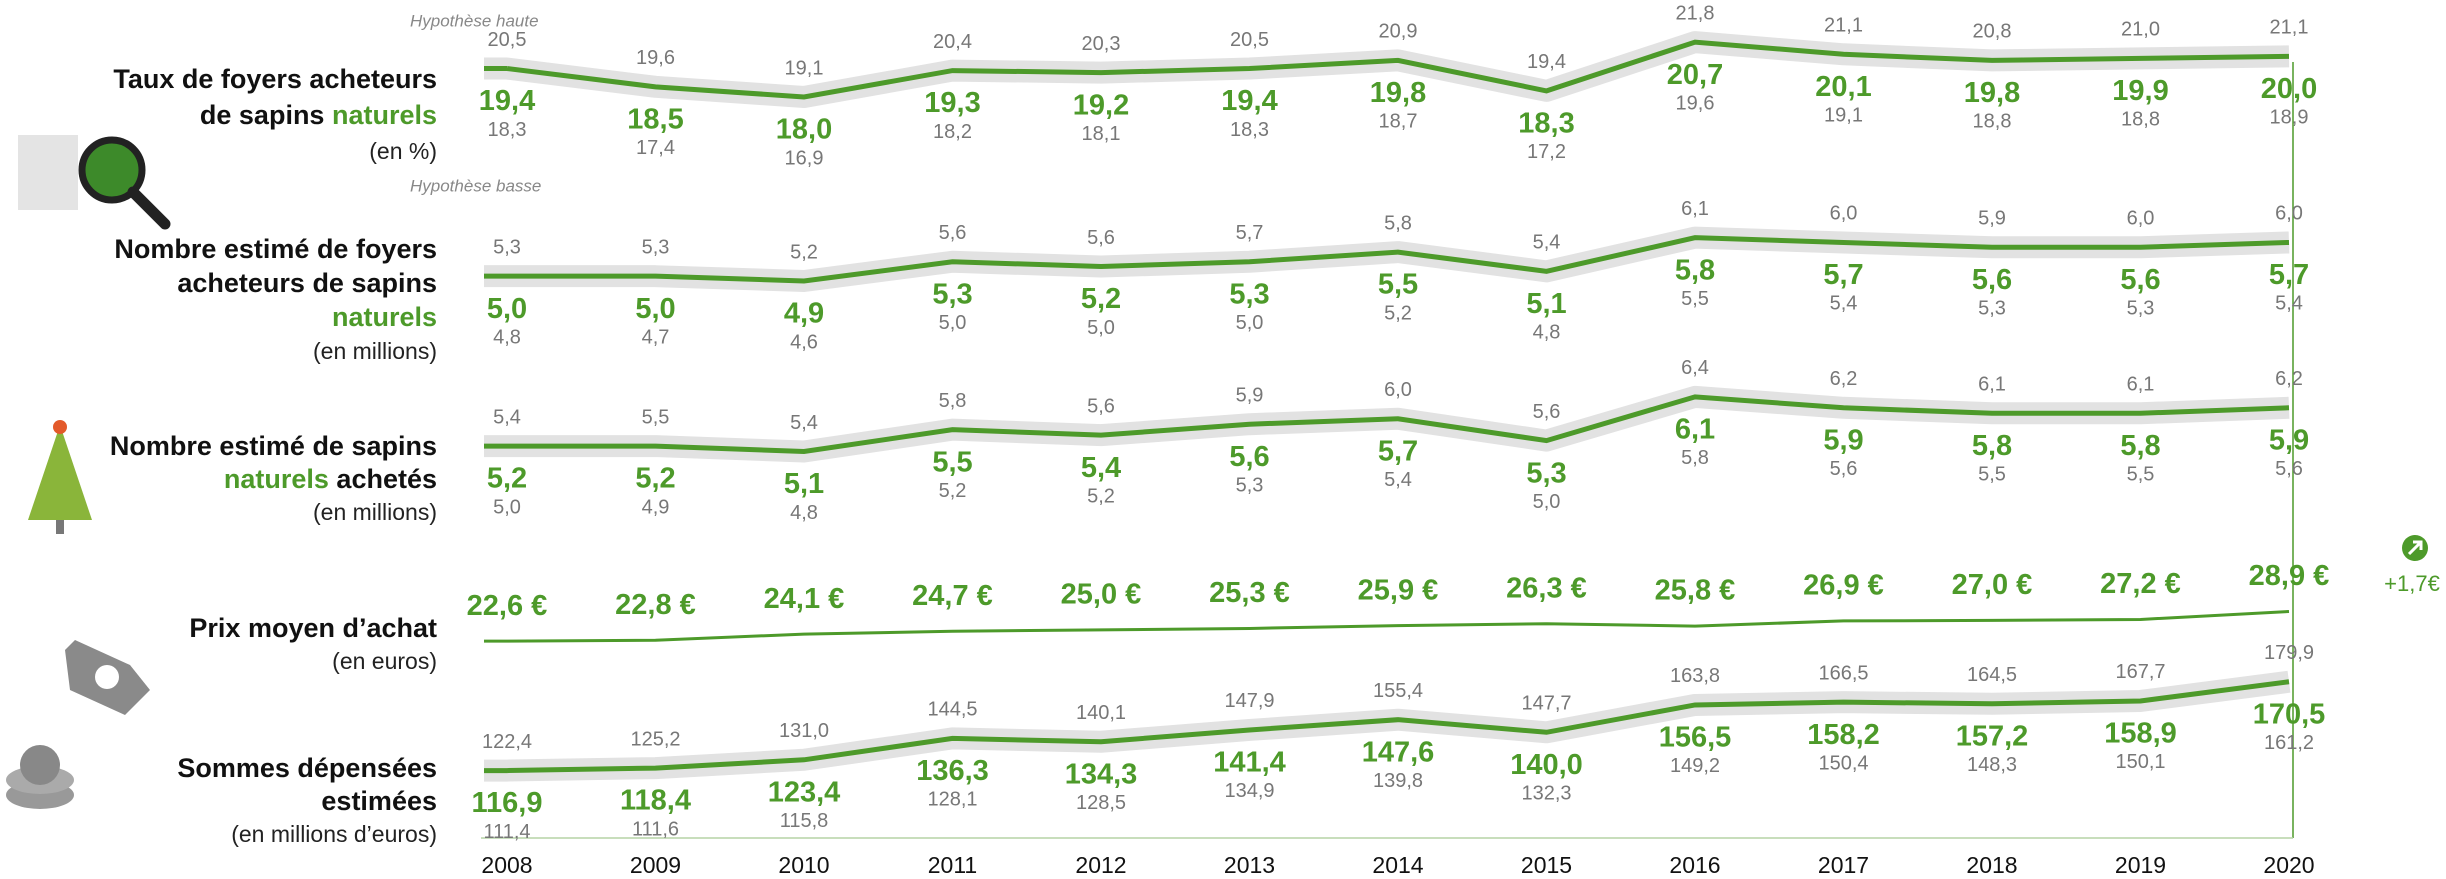 The width and height of the screenshot is (2446, 879). What do you see at coordinates (1843, 26) in the screenshot?
I see `high-label: 21,1` at bounding box center [1843, 26].